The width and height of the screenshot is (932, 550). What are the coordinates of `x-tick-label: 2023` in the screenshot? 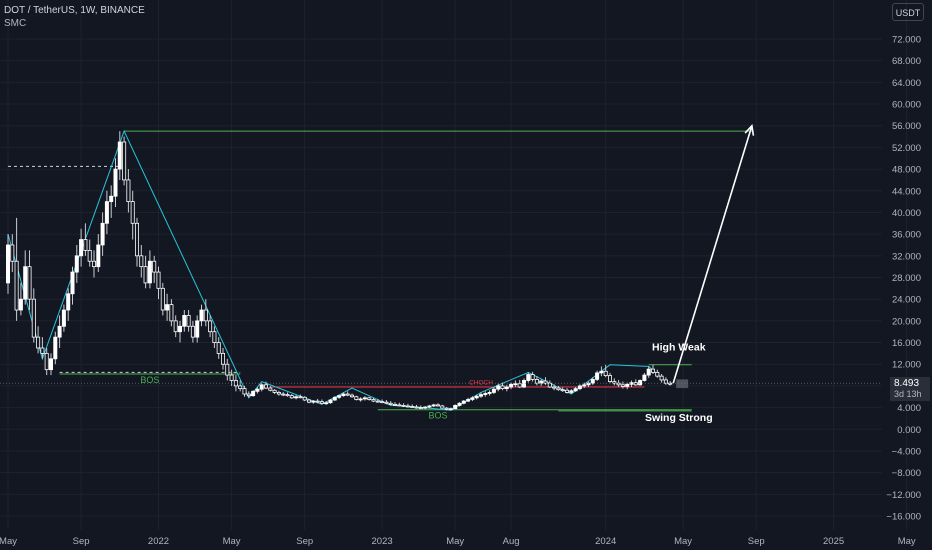 It's located at (382, 541).